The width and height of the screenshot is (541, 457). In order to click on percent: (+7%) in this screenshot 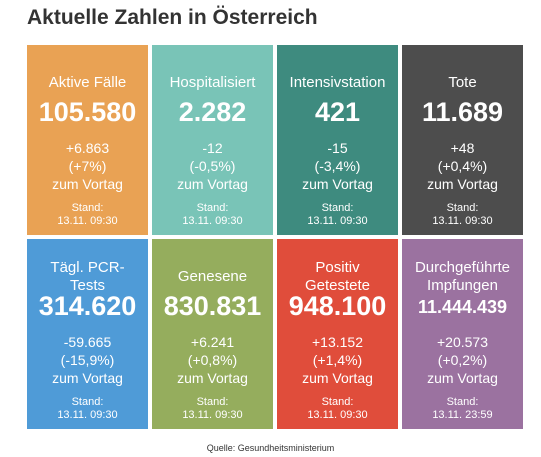, I will do `click(87, 166)`.